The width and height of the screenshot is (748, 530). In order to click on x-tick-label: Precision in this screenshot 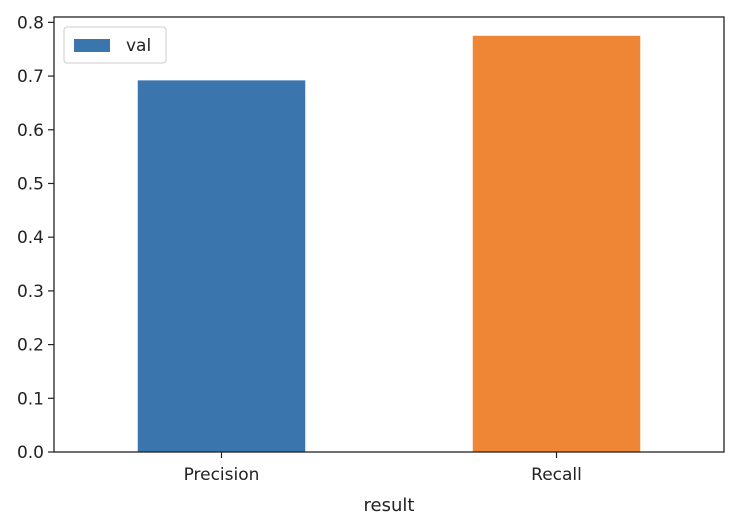, I will do `click(222, 475)`.